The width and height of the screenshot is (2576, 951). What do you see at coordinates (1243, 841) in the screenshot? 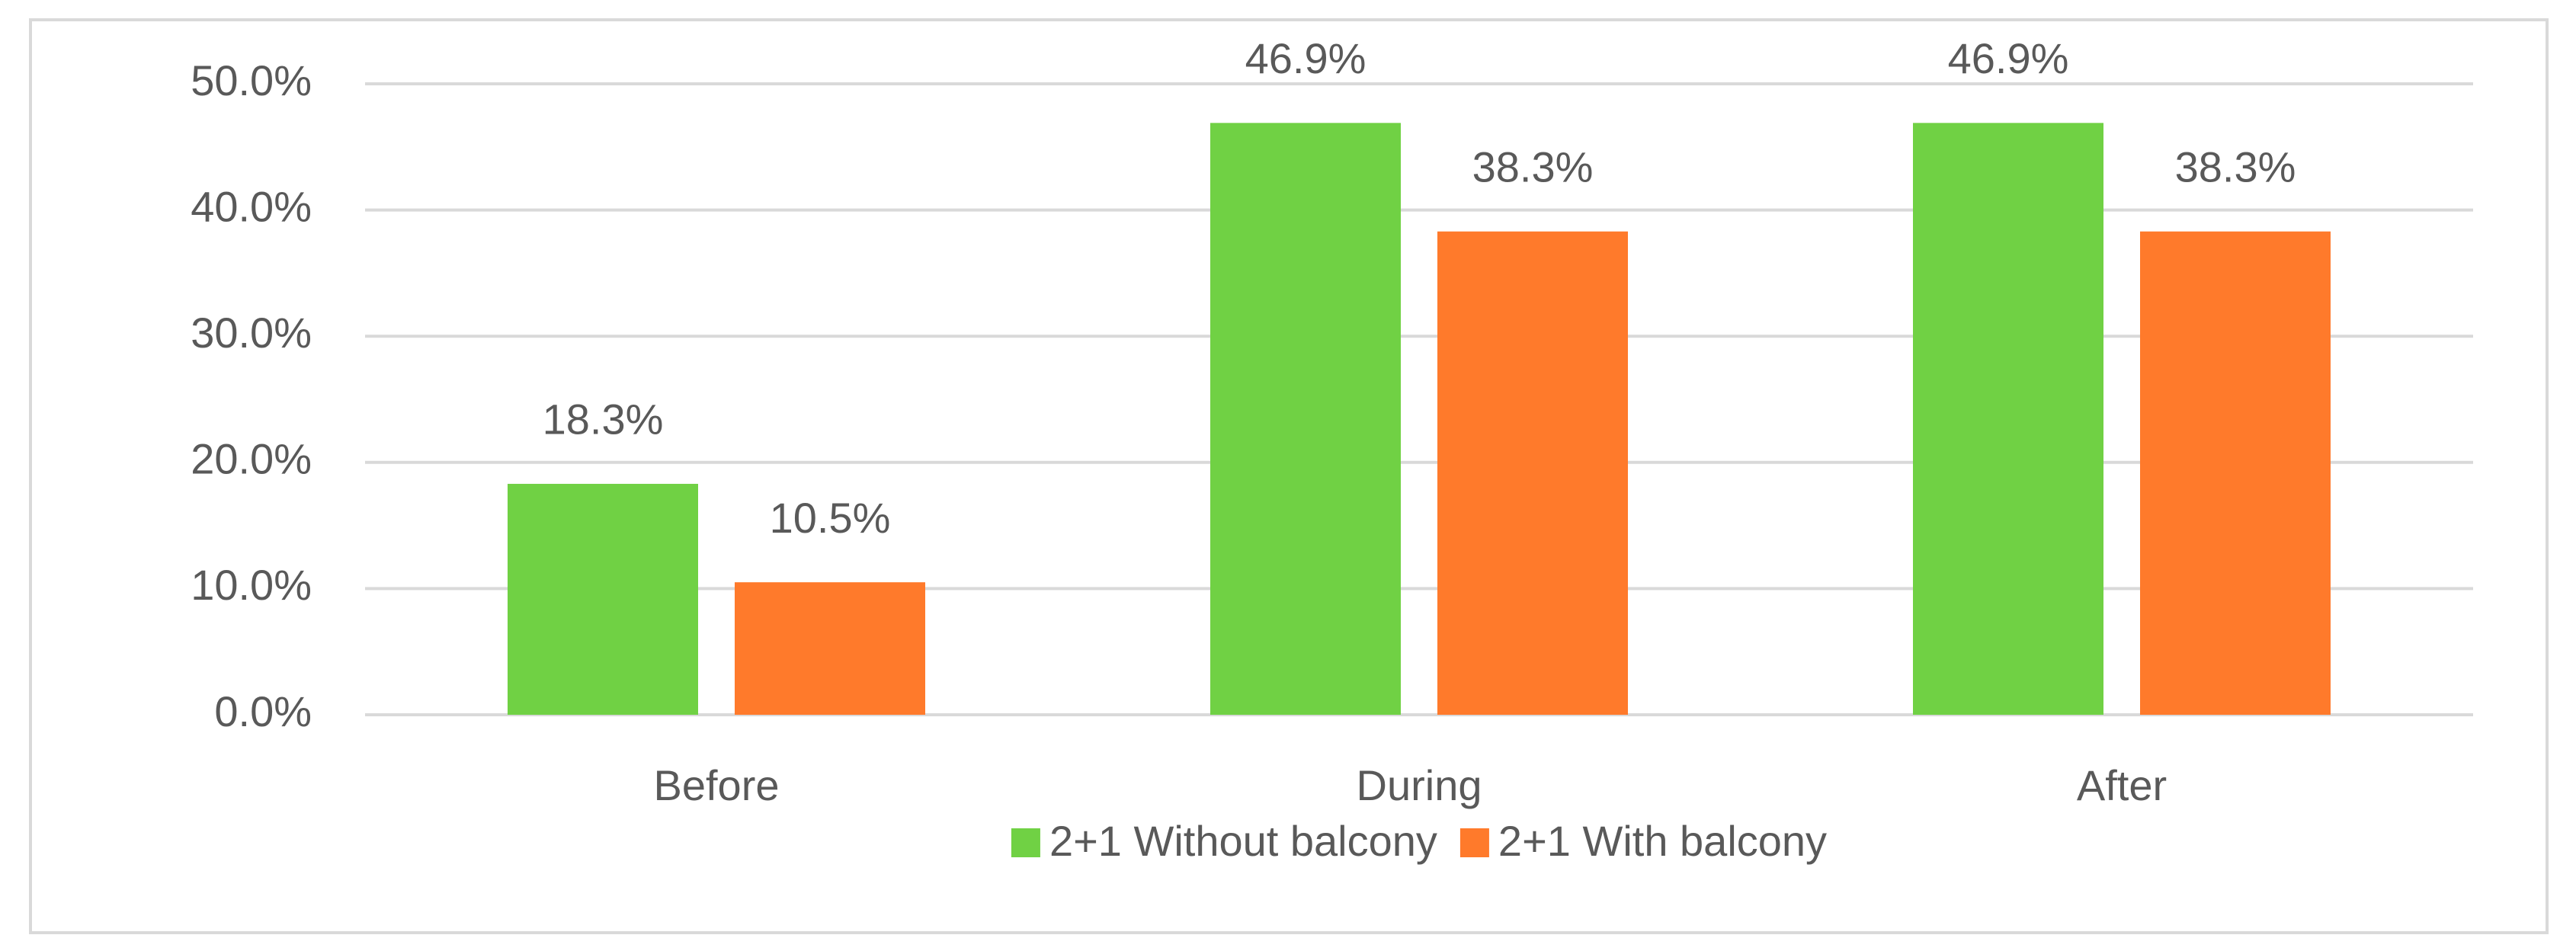
I see `legend-label: 2+1 Without balcony` at bounding box center [1243, 841].